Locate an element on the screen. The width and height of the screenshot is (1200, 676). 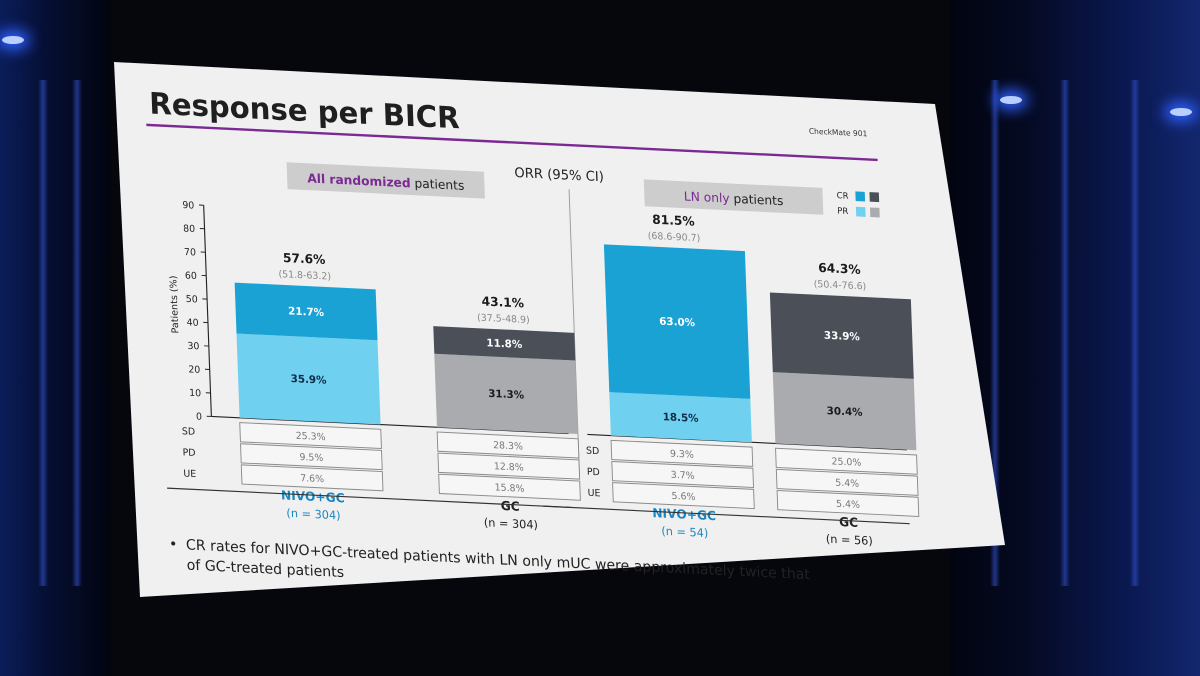
legend-label-cr: CR is located at coordinates (843, 196).